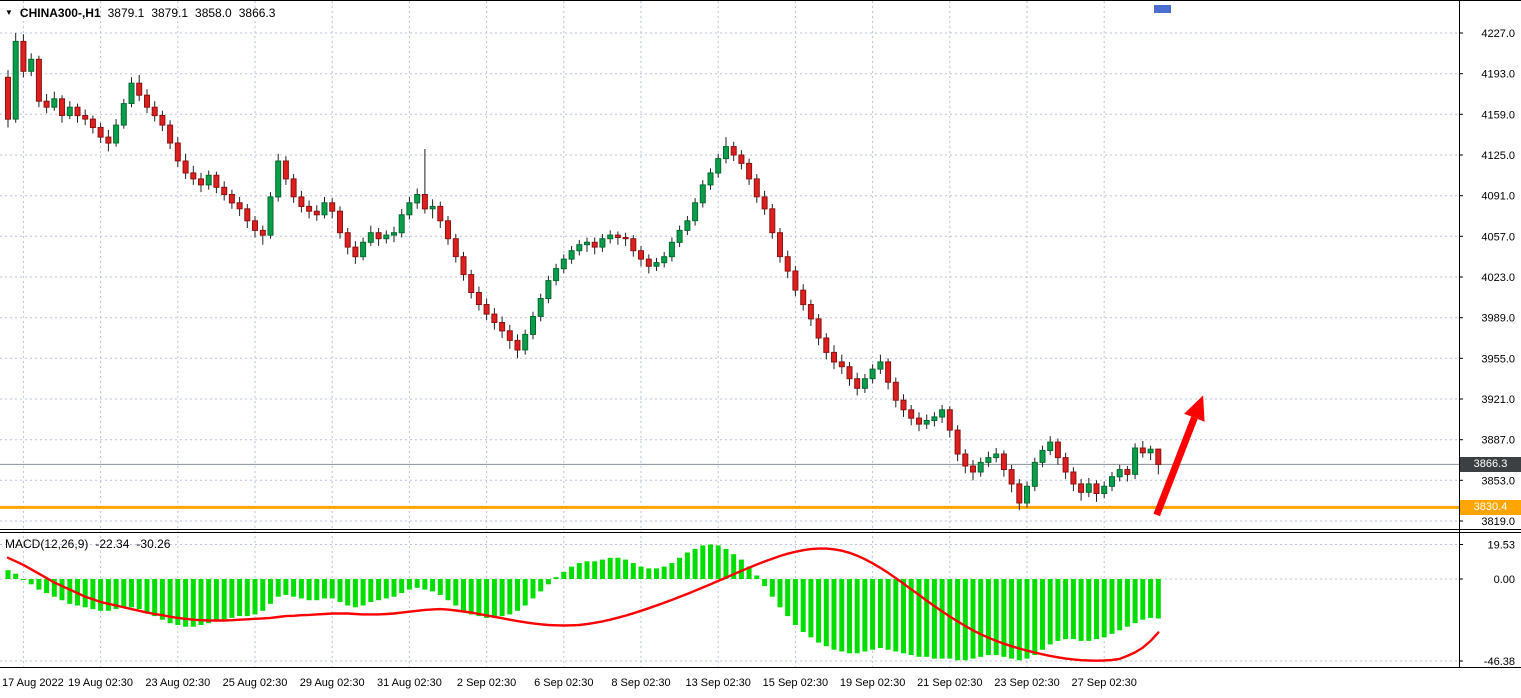 The width and height of the screenshot is (1521, 698). Describe the element at coordinates (1194, 408) in the screenshot. I see `trend-arrow-head` at that location.